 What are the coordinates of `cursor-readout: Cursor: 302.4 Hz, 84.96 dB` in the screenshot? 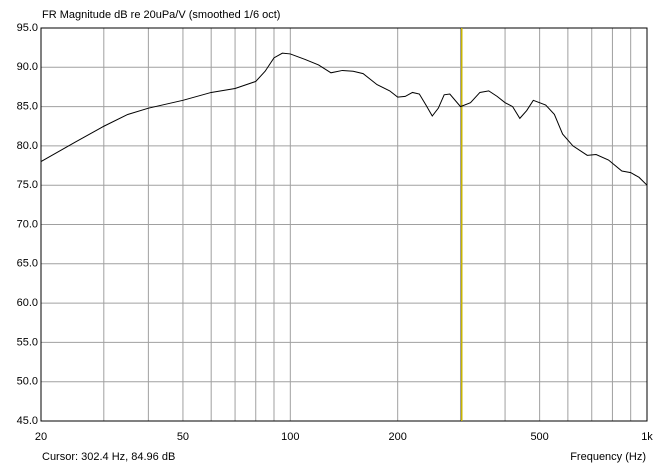 It's located at (108, 457).